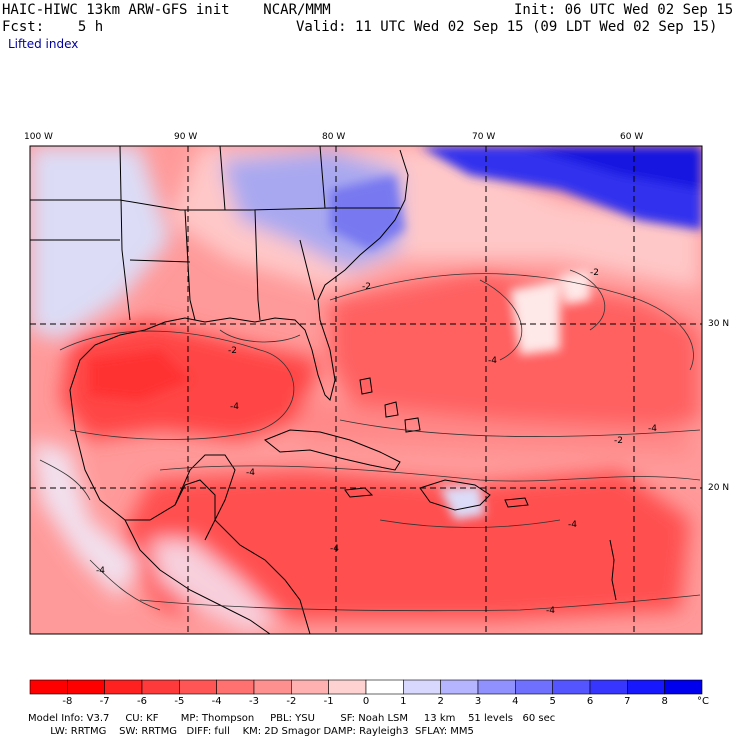  What do you see at coordinates (179, 701) in the screenshot?
I see `colorbar-tick-label: -5` at bounding box center [179, 701].